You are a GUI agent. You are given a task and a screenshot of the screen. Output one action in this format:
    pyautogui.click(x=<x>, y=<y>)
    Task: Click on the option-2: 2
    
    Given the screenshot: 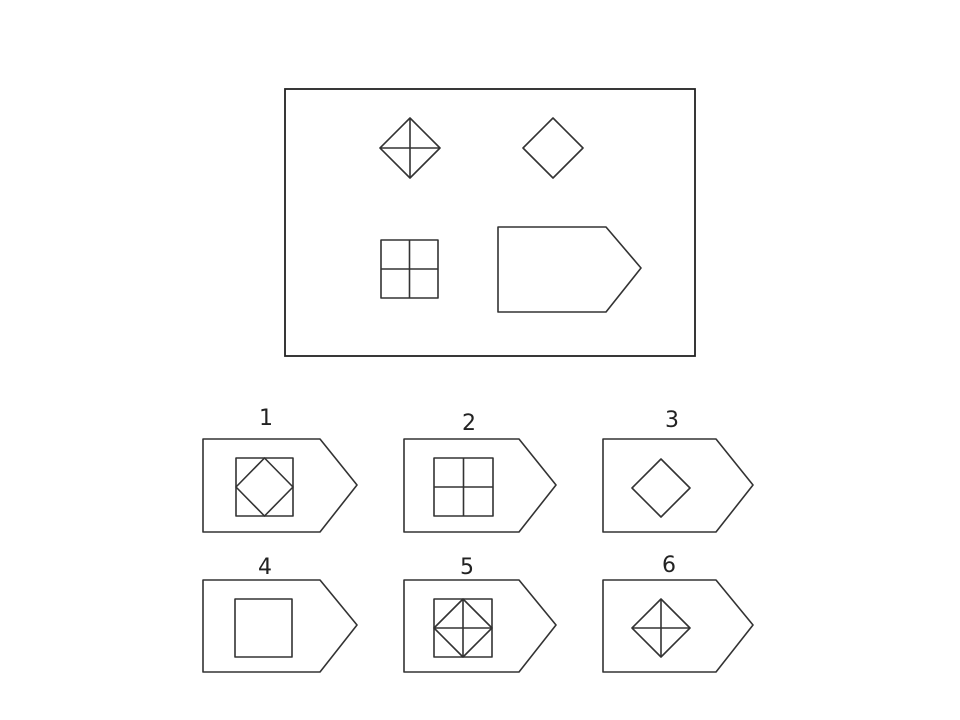 What is the action you would take?
    pyautogui.click(x=480, y=472)
    